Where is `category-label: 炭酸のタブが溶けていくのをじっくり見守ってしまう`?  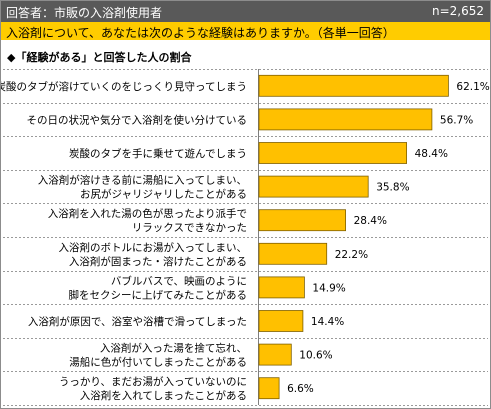
category-label: 炭酸のタブが溶けていくのをじっくり見守ってしまう is located at coordinates (124, 86).